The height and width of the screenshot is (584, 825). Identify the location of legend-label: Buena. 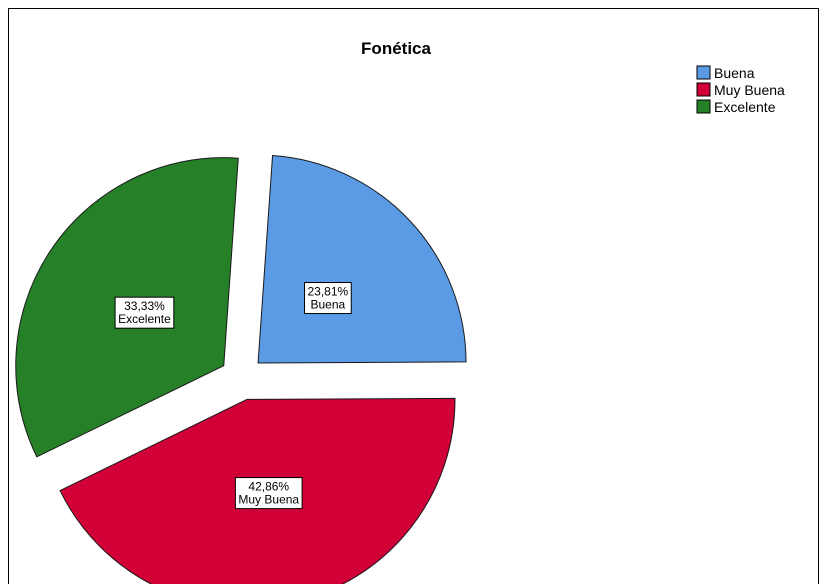
(734, 73).